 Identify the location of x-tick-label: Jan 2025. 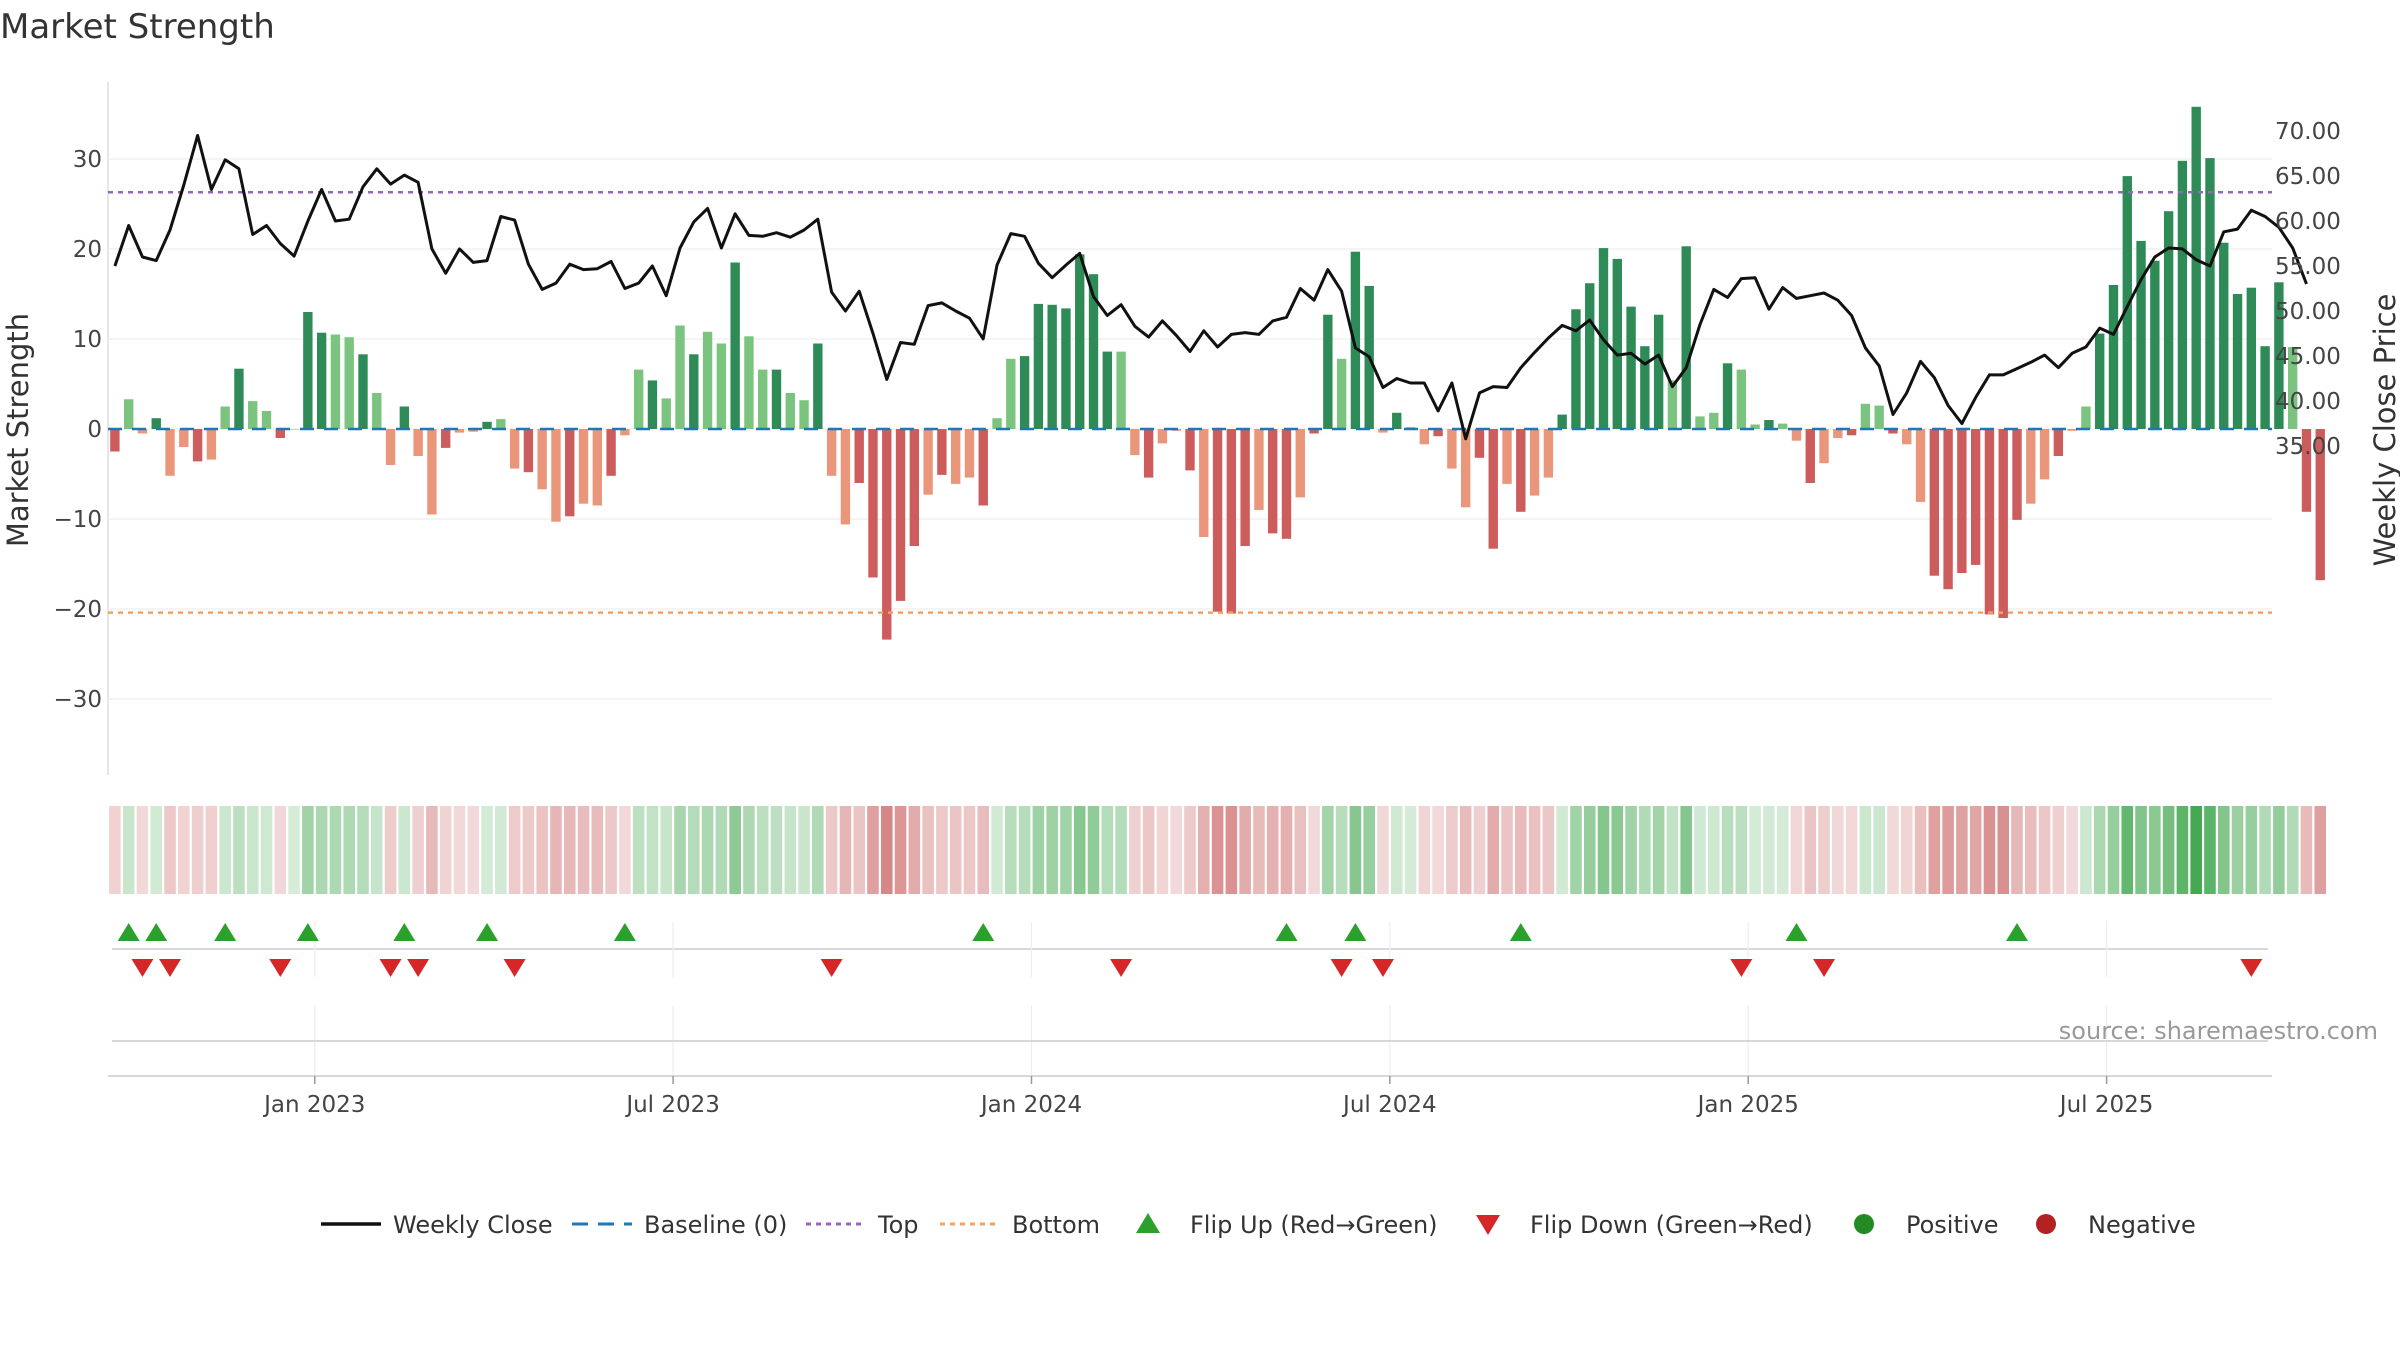
(1747, 1105).